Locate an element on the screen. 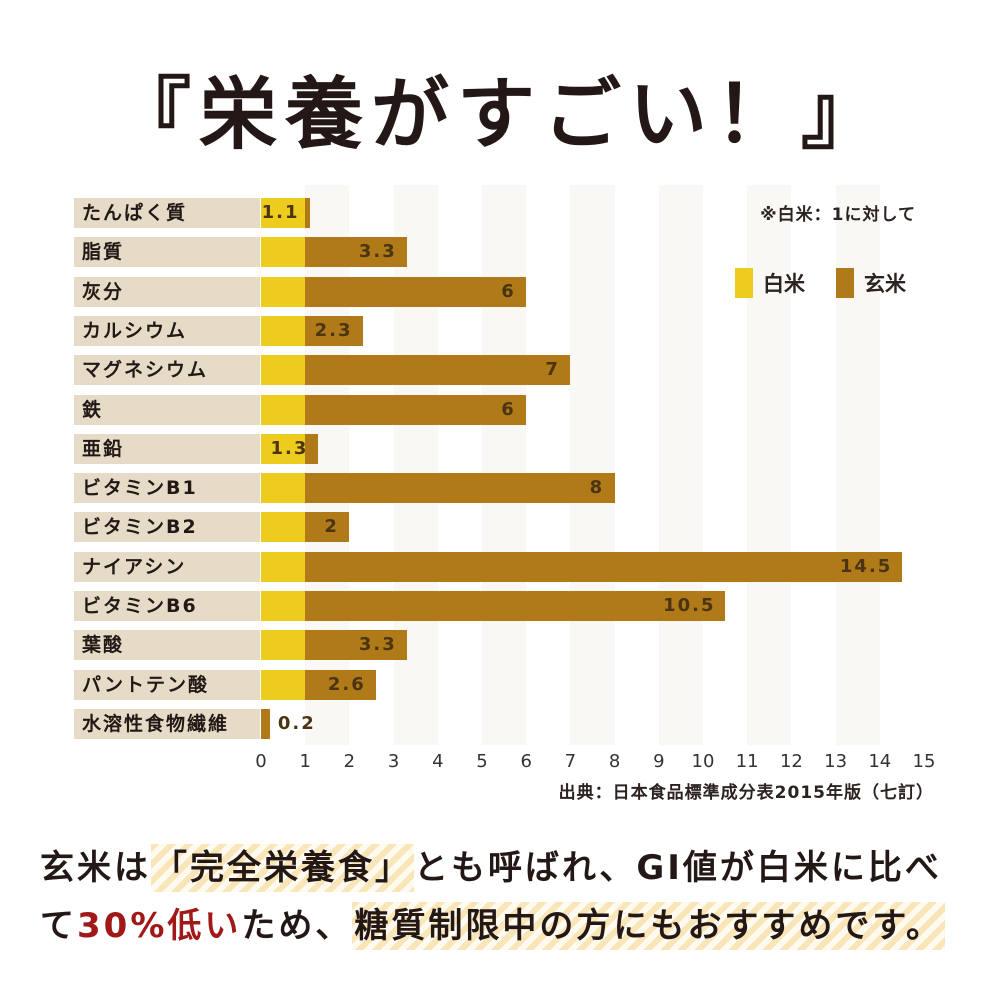 The width and height of the screenshot is (1000, 1000). text-segment: 玄米は is located at coordinates (95, 868).